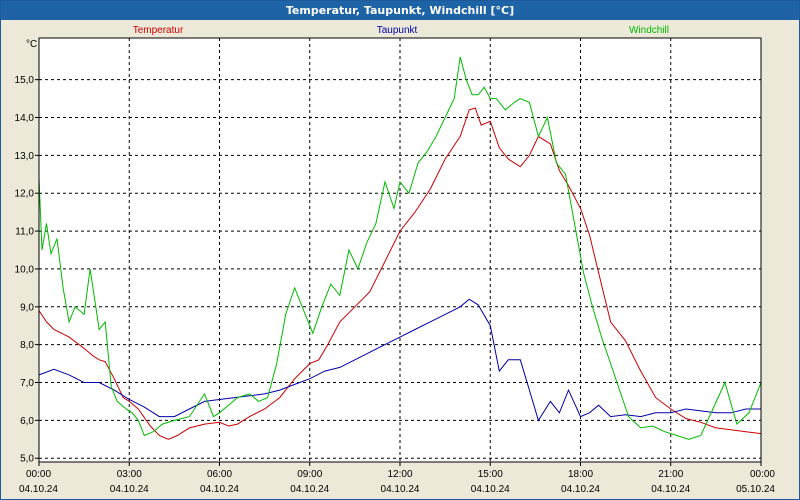 Image resolution: width=800 pixels, height=500 pixels. I want to click on legend-temperatur: Temperatur, so click(158, 30).